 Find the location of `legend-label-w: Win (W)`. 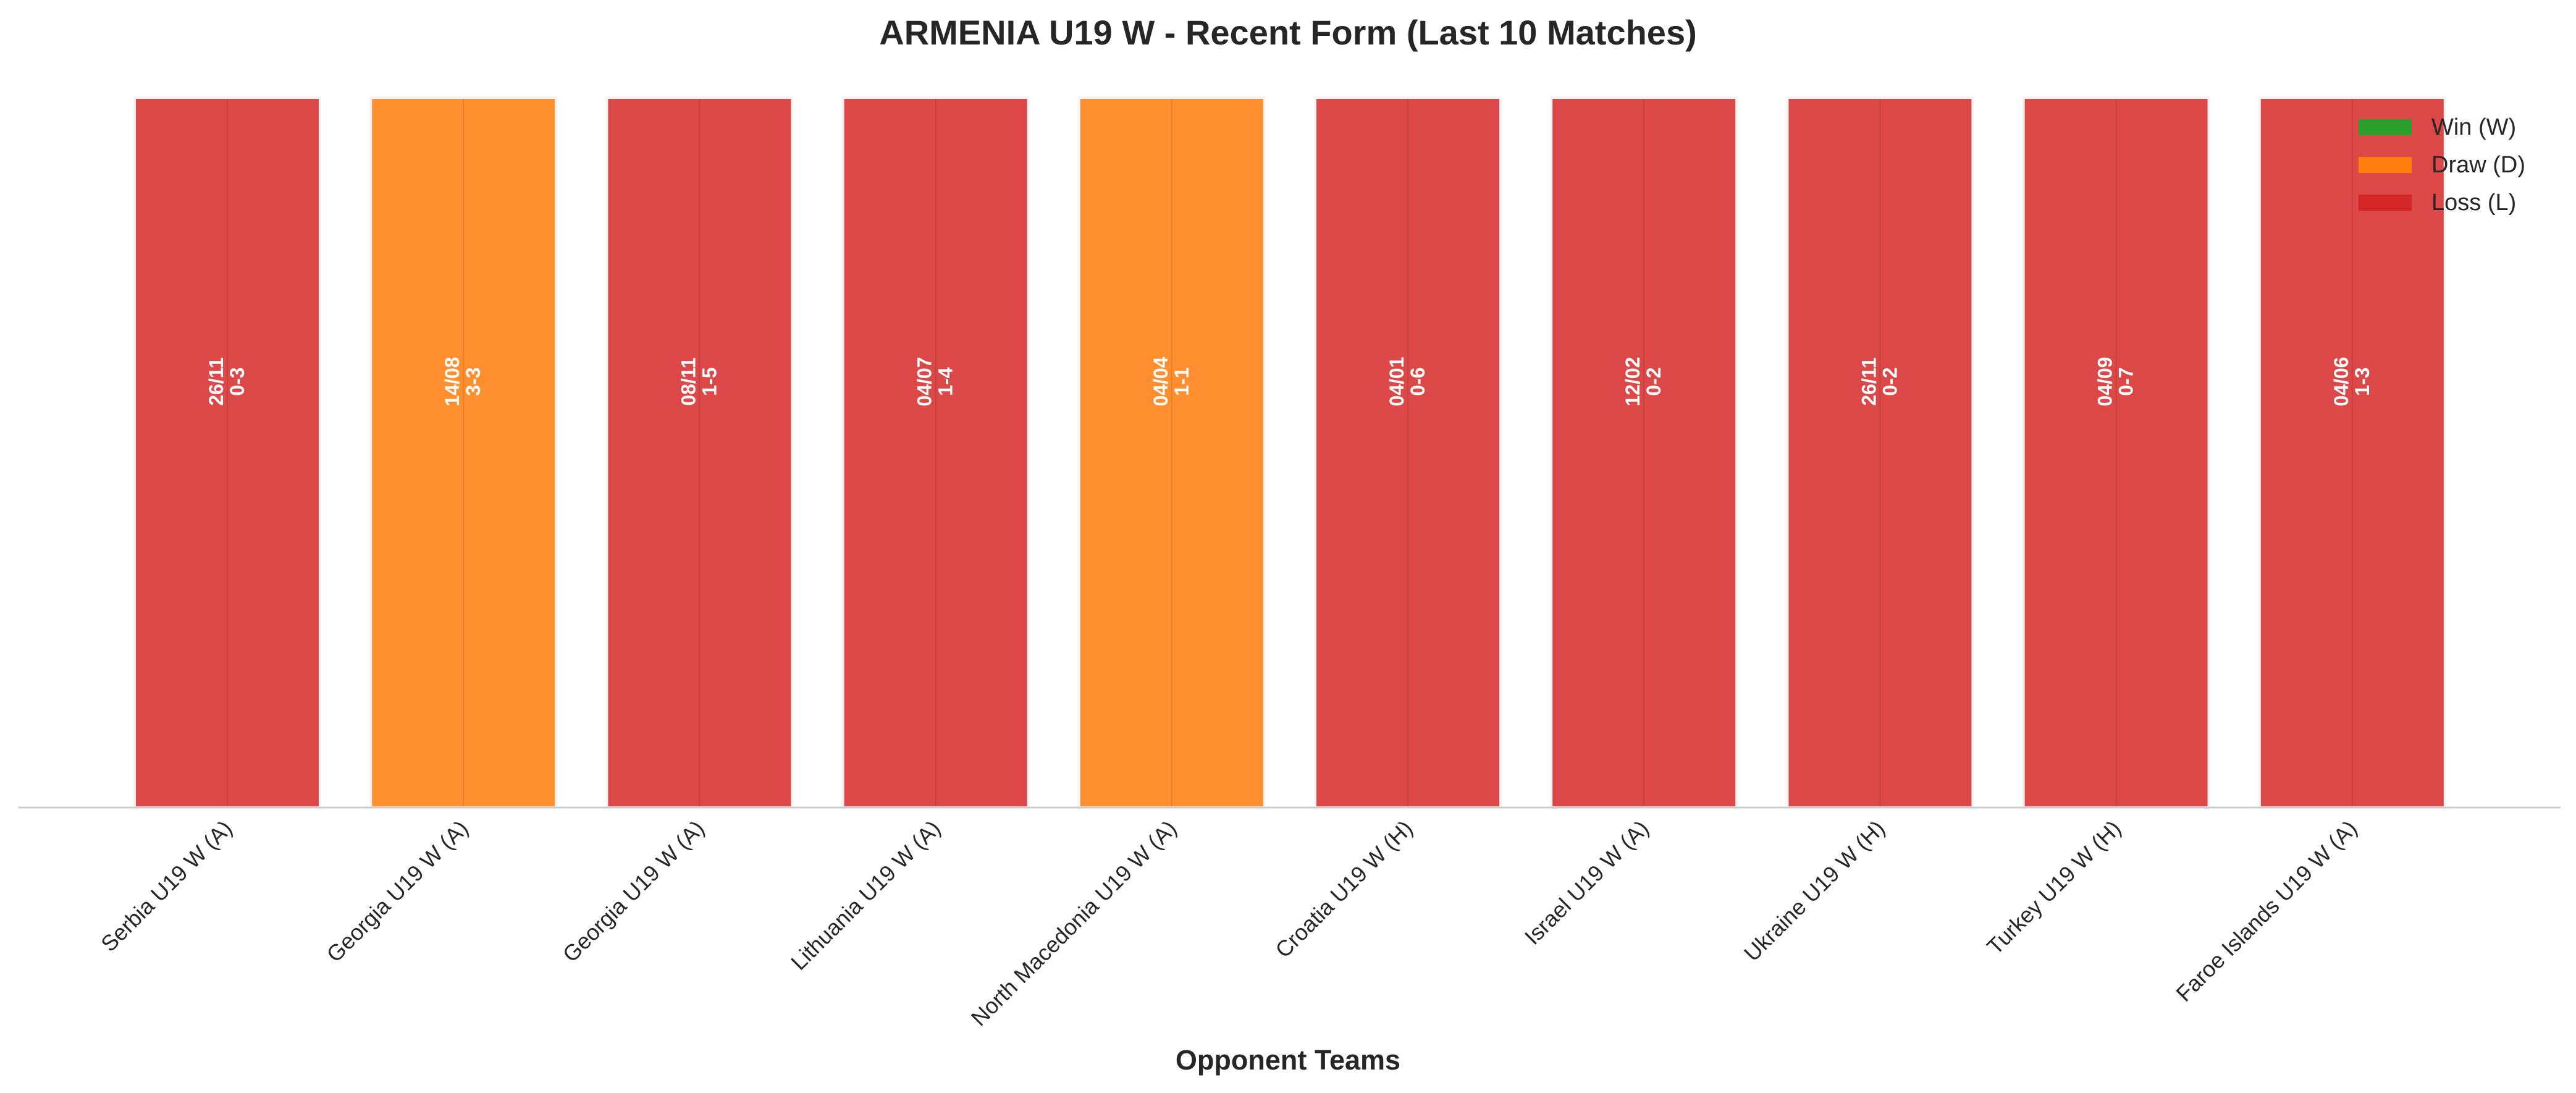

legend-label-w: Win (W) is located at coordinates (2473, 127).